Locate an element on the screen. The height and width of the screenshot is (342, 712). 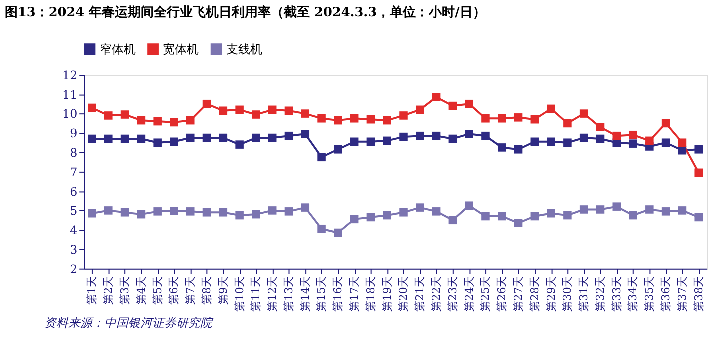
legend-label: 支线机 is located at coordinates (244, 49).